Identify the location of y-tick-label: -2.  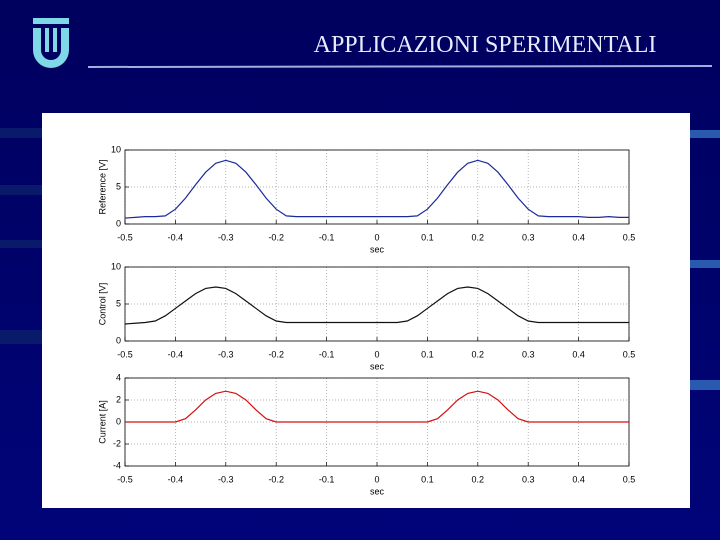
(117, 443).